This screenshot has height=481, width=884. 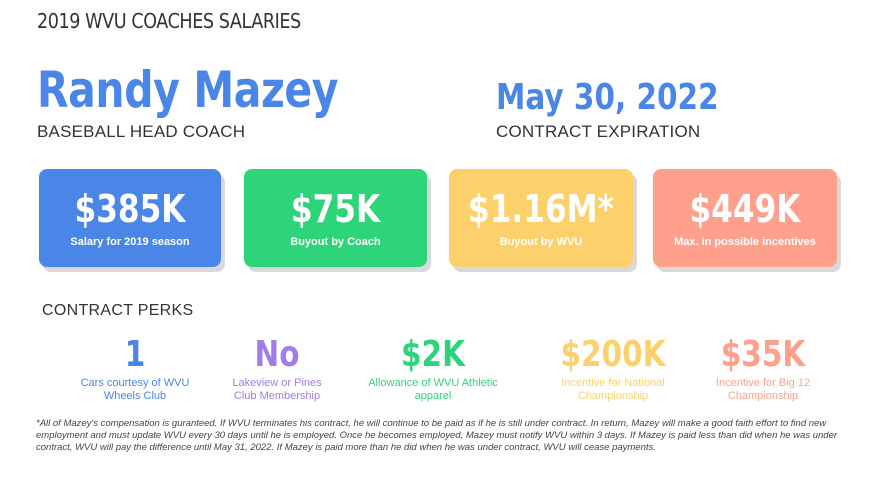 What do you see at coordinates (607, 97) in the screenshot?
I see `contract-expiration-date: May 30, 2022` at bounding box center [607, 97].